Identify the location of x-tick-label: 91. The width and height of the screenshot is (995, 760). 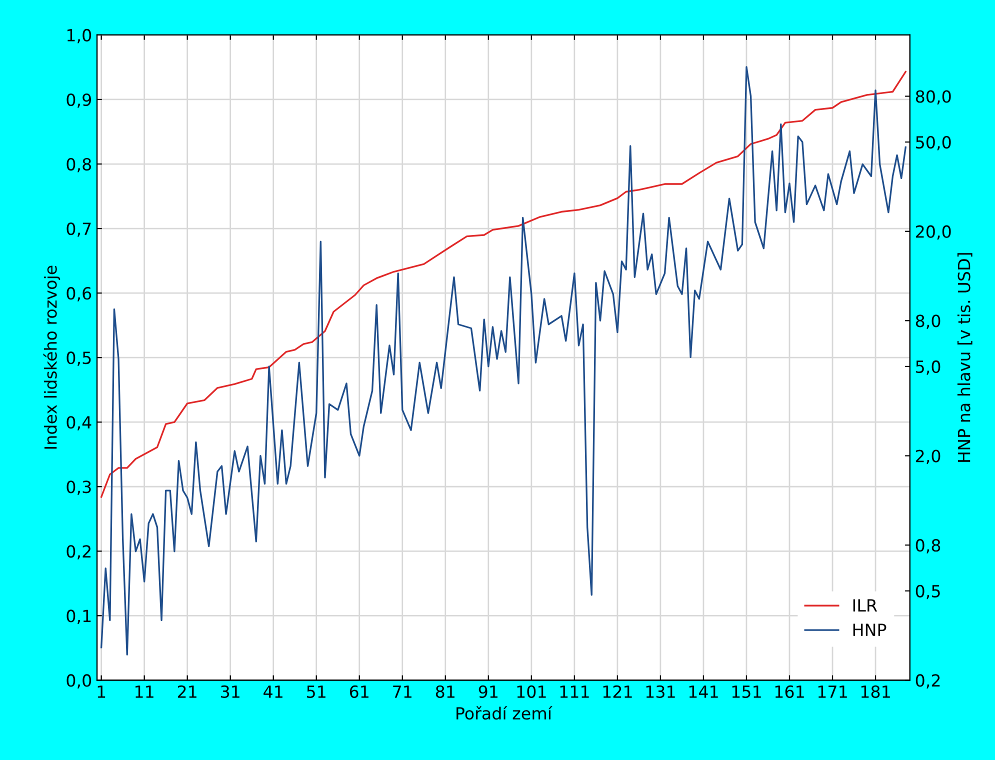
(488, 691).